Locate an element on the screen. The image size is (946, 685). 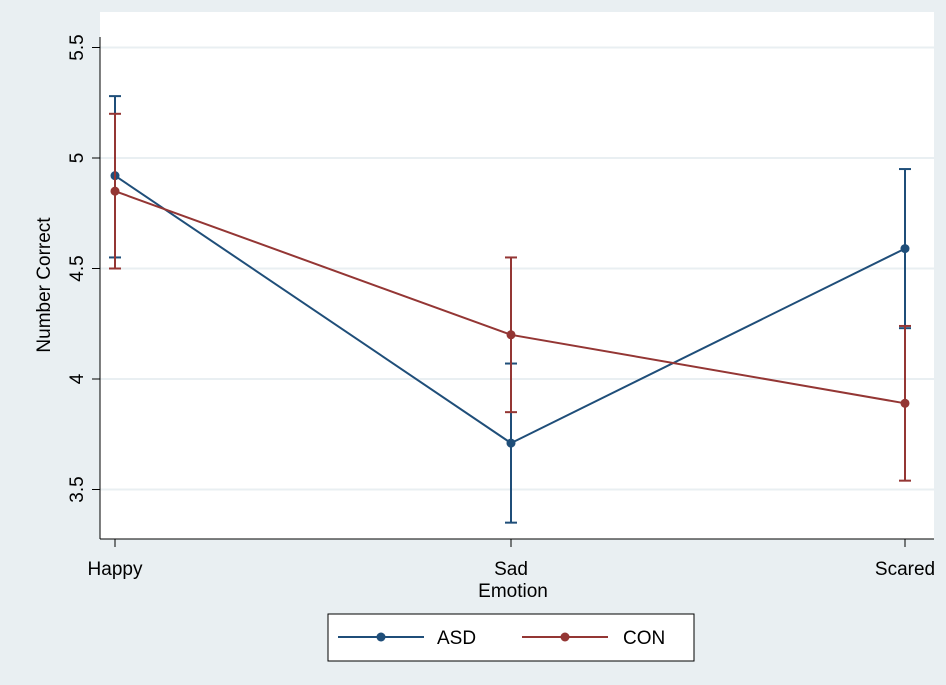
x-tick-label: Scared is located at coordinates (905, 569).